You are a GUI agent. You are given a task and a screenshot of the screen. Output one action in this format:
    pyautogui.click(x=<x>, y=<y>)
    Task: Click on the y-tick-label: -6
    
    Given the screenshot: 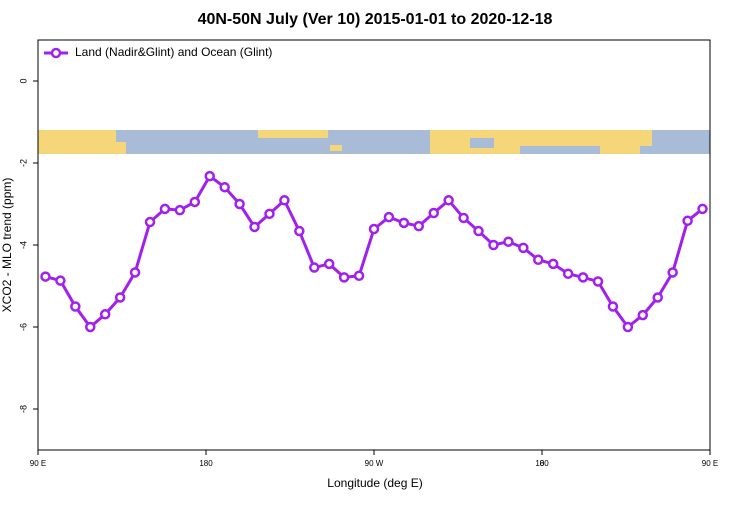 What is the action you would take?
    pyautogui.click(x=23, y=327)
    